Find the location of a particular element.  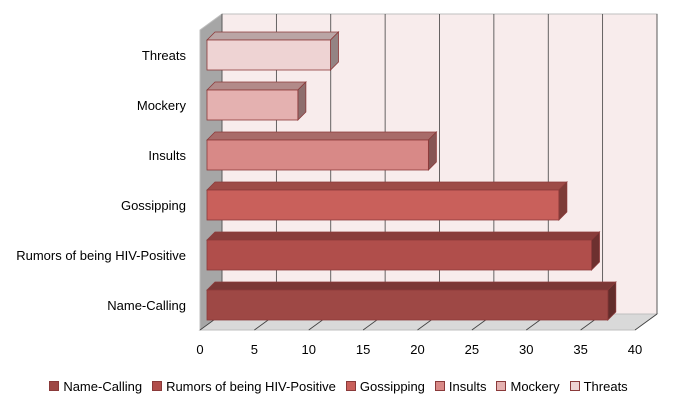

floor-gridline is located at coordinates (646, 322).